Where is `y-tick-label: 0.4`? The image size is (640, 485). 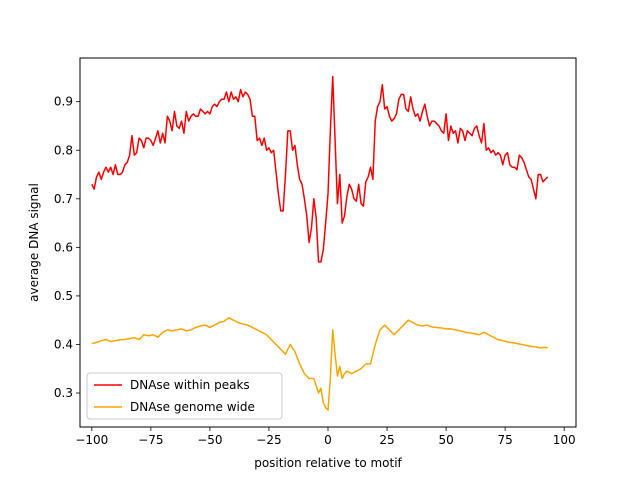
y-tick-label: 0.4 is located at coordinates (63, 344).